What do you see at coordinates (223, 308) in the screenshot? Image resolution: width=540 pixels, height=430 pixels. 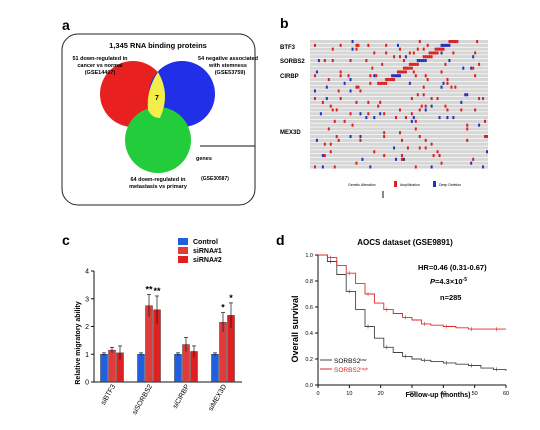 I see `bar-significance-mark: *` at bounding box center [223, 308].